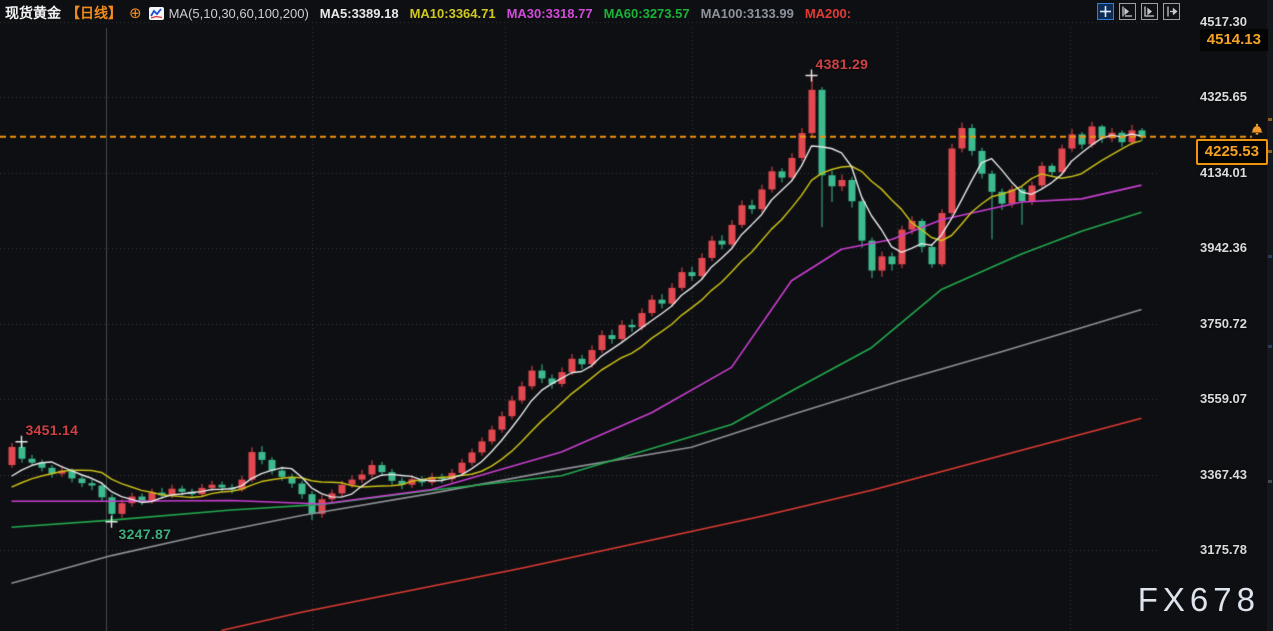 This screenshot has height=631, width=1273. I want to click on pan-right-button, so click(1149, 11).